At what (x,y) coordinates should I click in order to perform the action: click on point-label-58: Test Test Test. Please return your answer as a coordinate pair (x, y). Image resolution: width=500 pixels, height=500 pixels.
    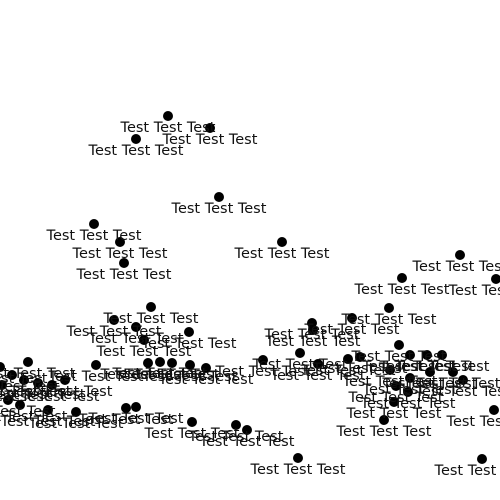
    Looking at the image, I should click on (192, 434).